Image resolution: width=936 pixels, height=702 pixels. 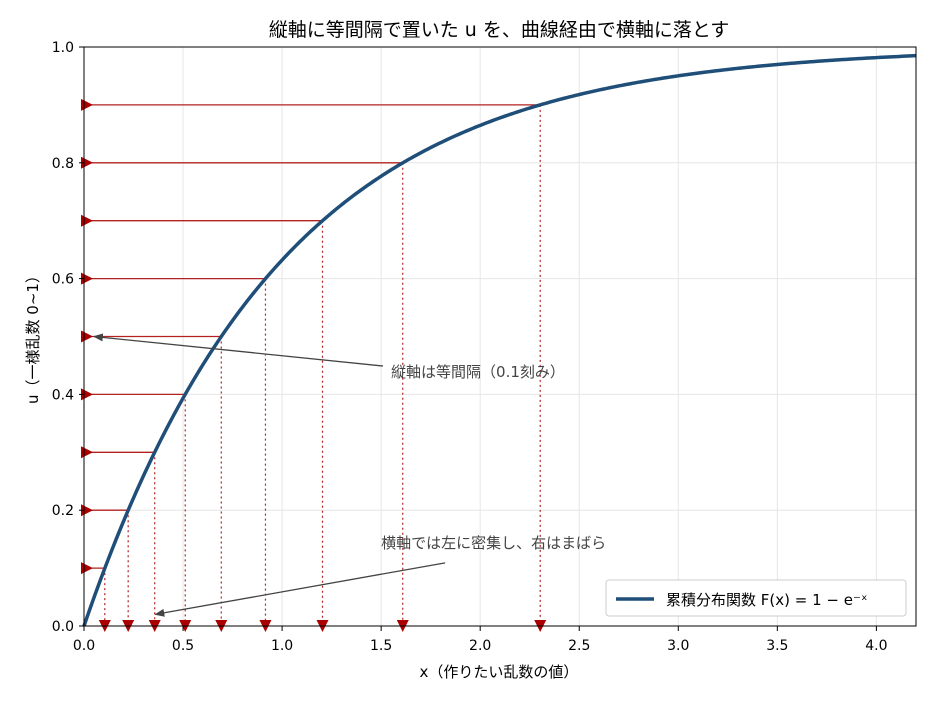 I want to click on x-tick-label: 0.0, so click(x=84, y=646).